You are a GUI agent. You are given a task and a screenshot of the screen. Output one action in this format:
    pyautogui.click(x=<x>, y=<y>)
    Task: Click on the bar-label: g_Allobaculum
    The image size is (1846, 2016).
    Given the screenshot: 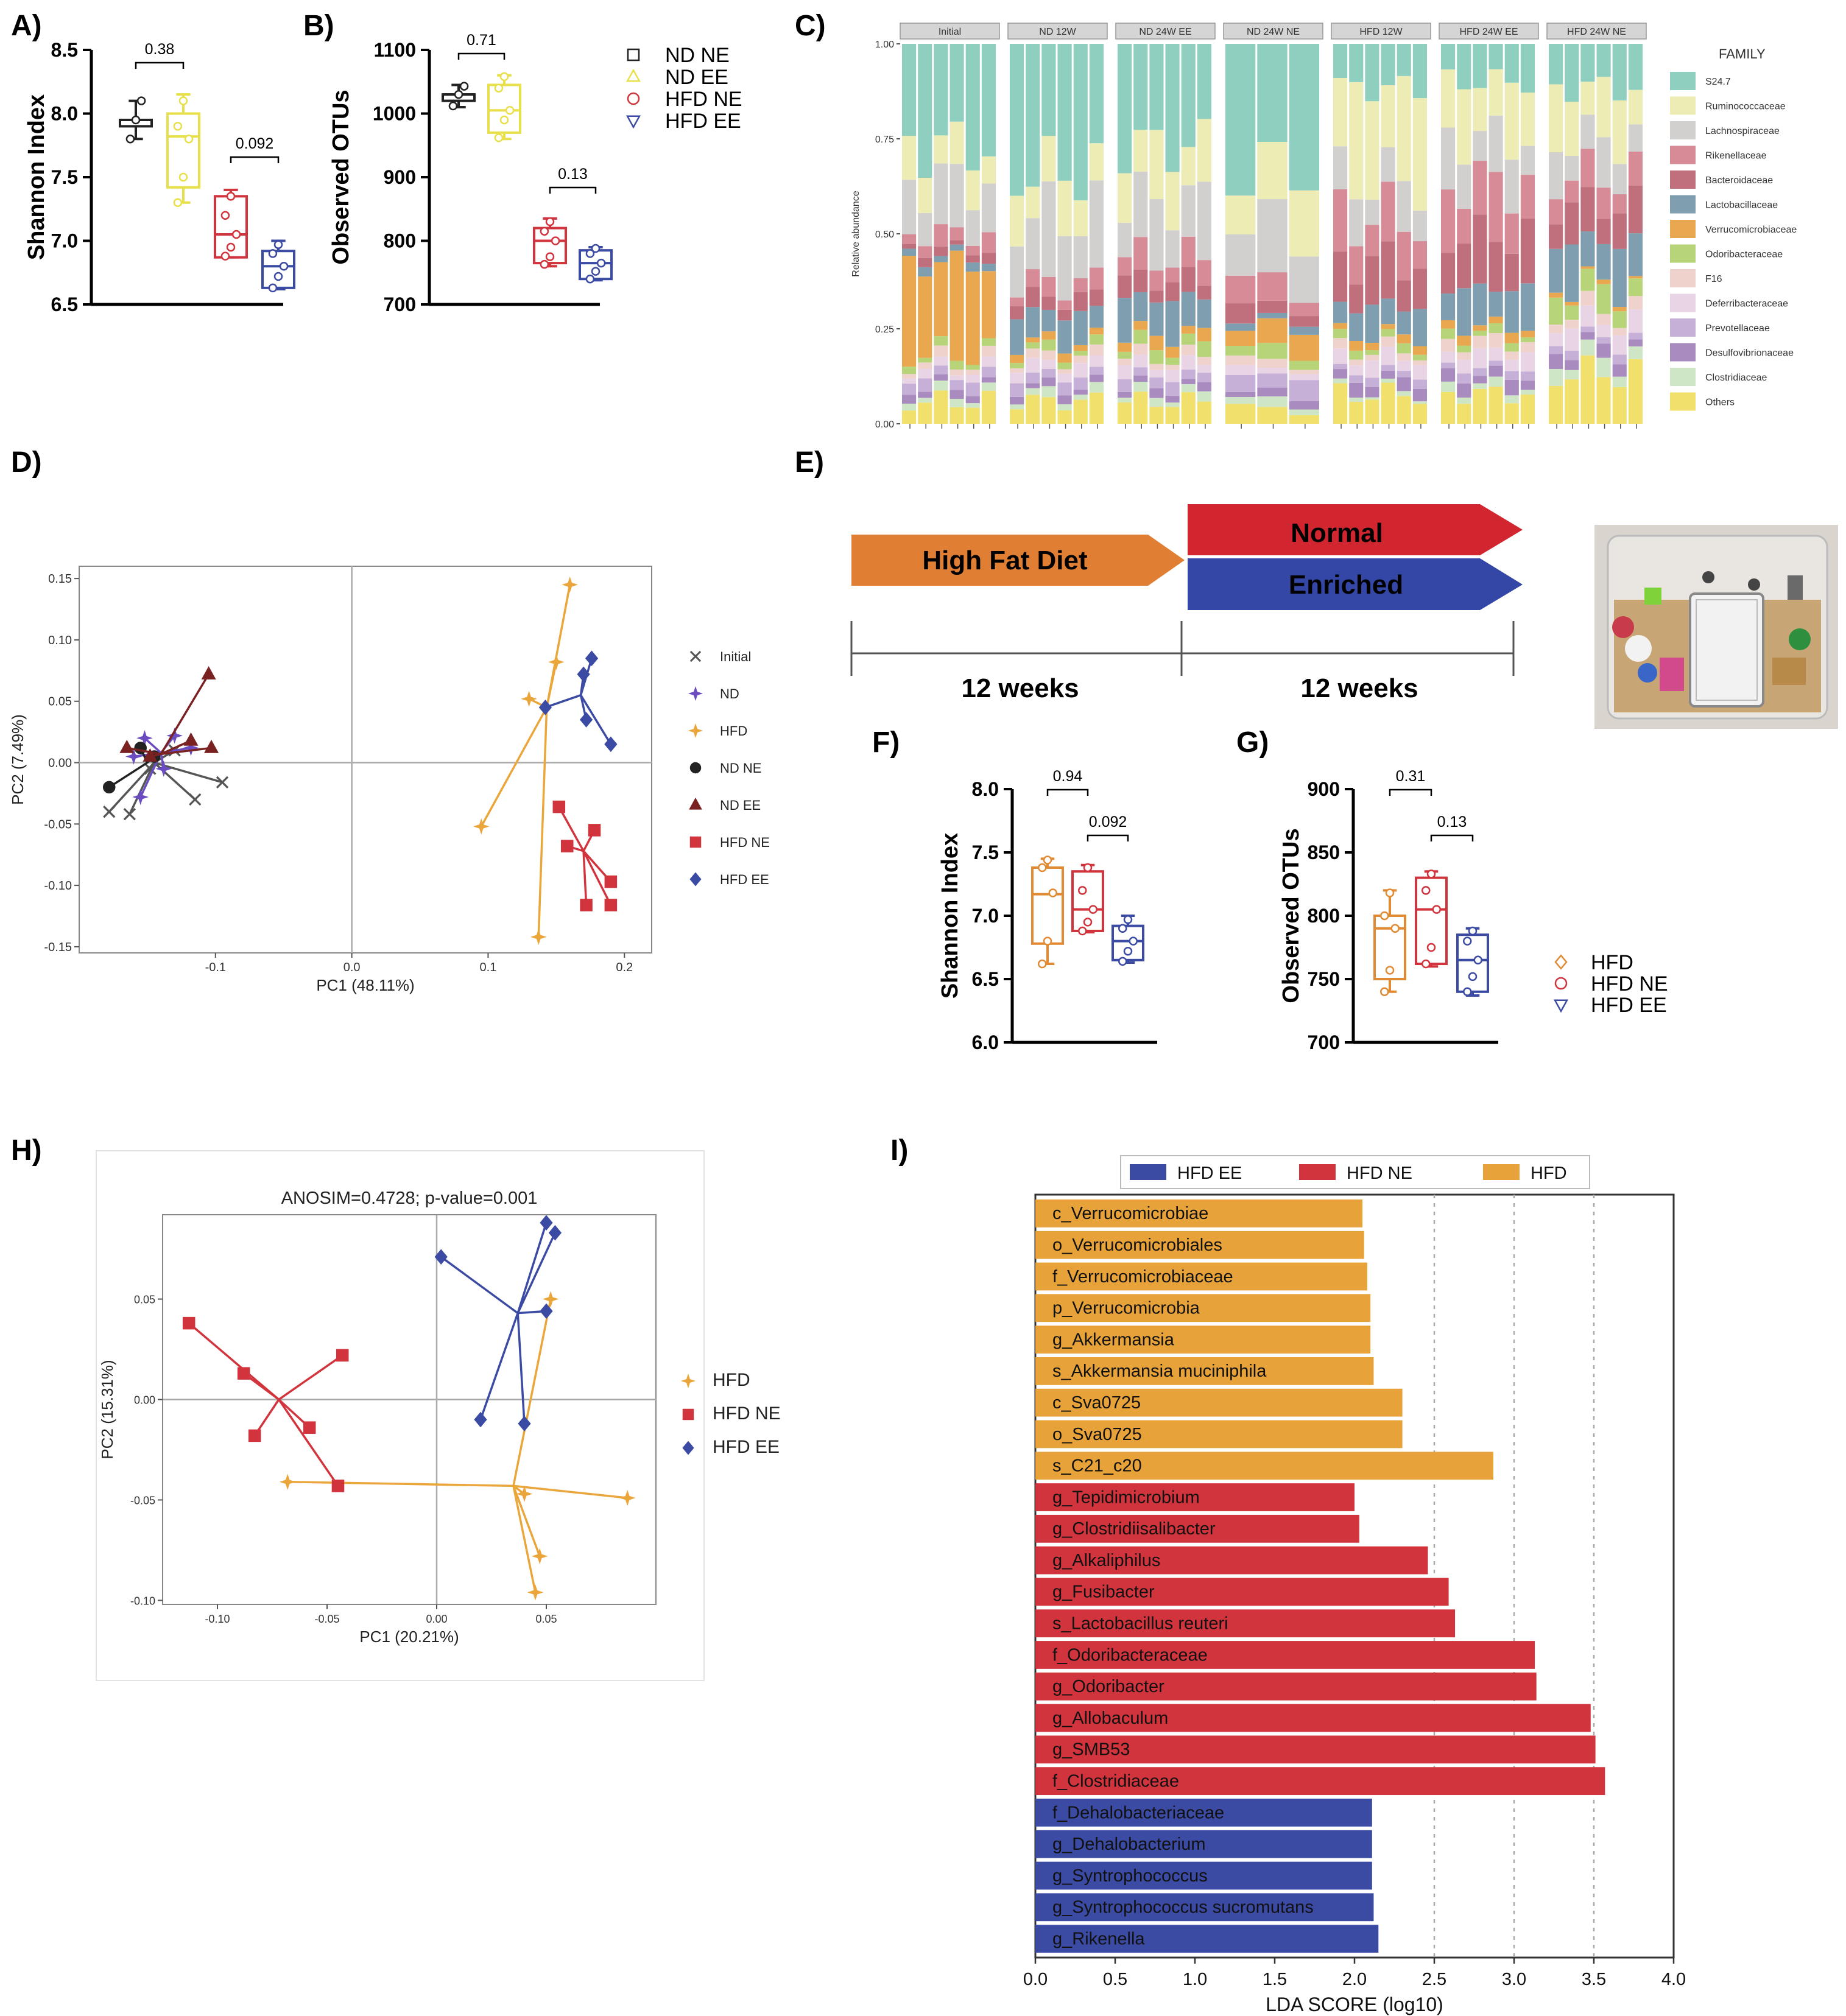 What is the action you would take?
    pyautogui.click(x=1110, y=1718)
    